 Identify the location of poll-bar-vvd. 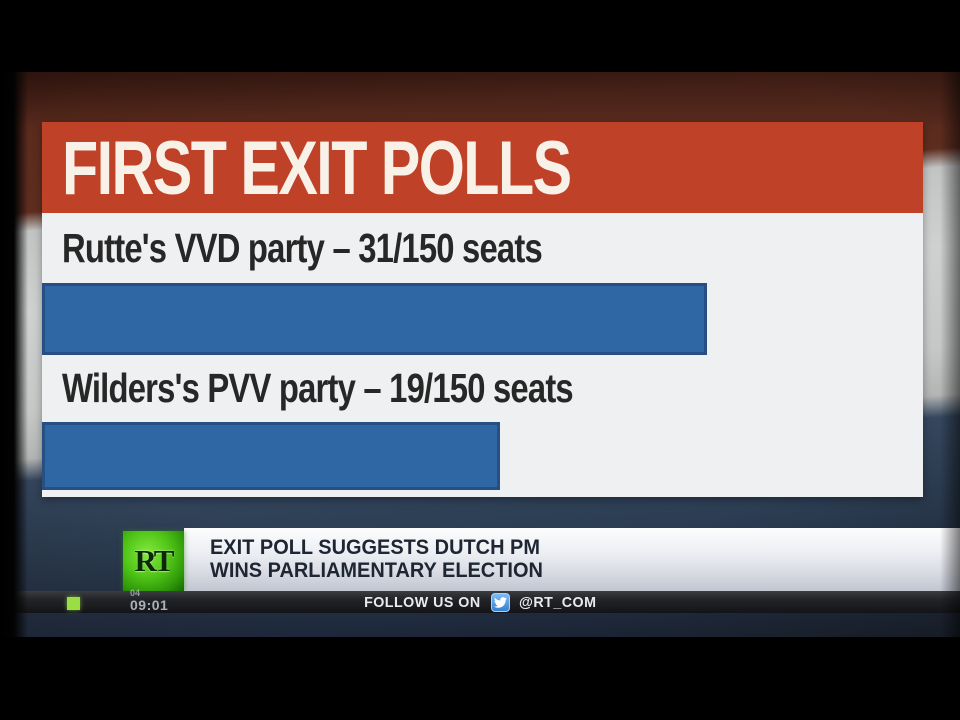
(375, 319).